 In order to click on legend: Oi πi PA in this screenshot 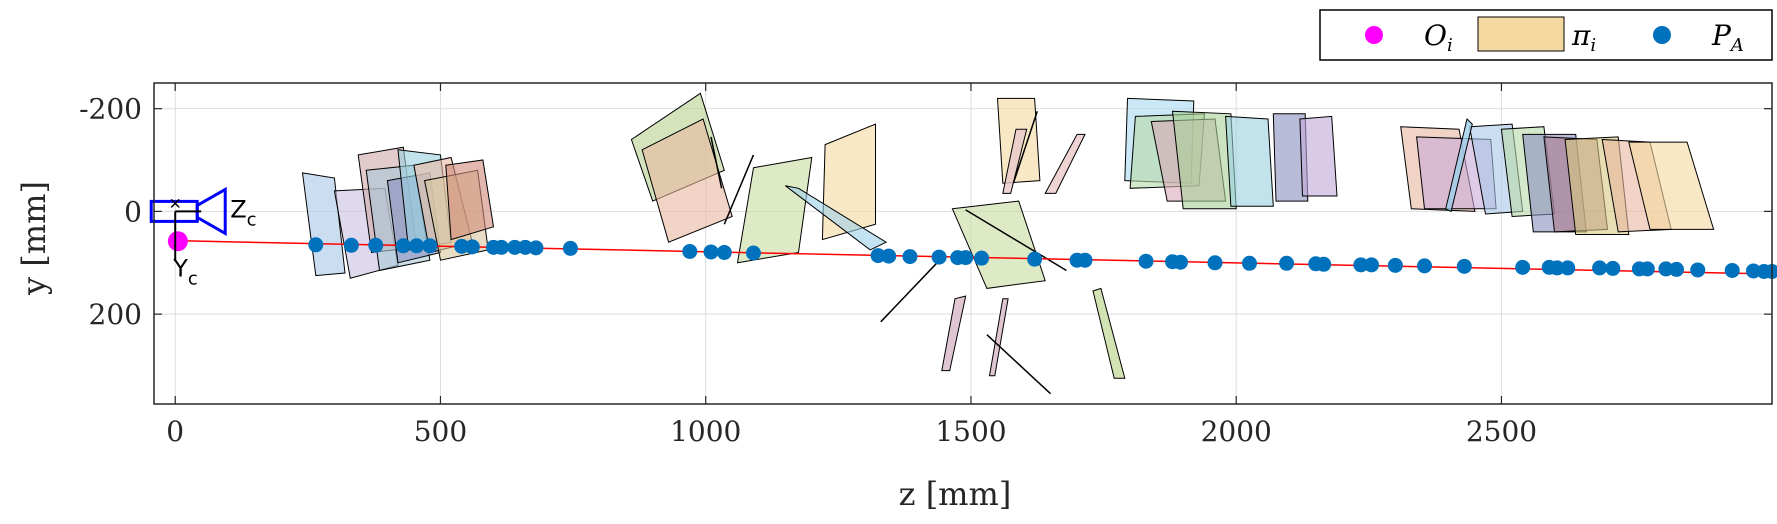, I will do `click(1546, 35)`.